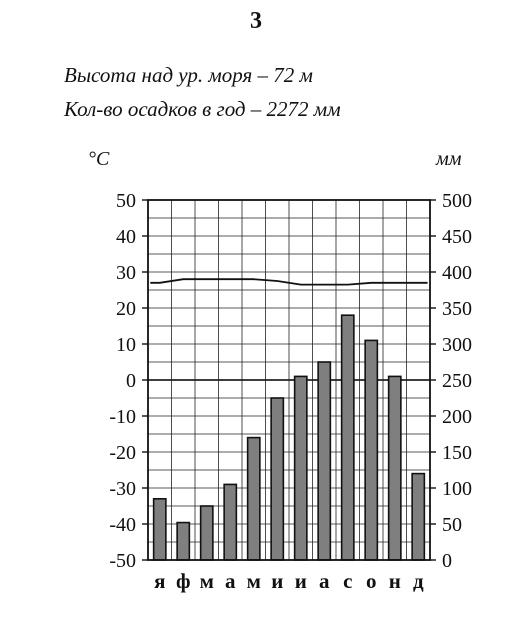  What do you see at coordinates (395, 581) in the screenshot?
I see `month-label: н` at bounding box center [395, 581].